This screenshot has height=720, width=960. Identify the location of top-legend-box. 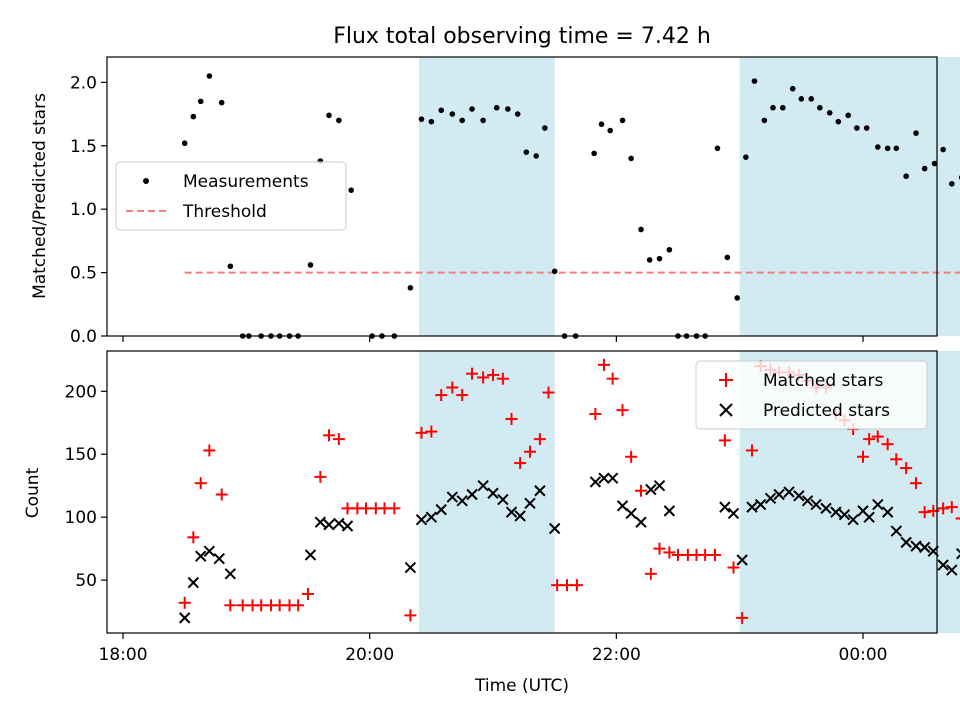
(231, 196).